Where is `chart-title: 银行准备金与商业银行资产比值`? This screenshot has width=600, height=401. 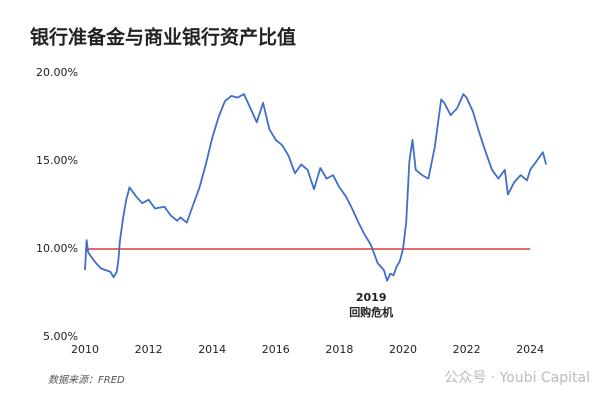 chart-title: 银行准备金与商业银行资产比值 is located at coordinates (163, 37).